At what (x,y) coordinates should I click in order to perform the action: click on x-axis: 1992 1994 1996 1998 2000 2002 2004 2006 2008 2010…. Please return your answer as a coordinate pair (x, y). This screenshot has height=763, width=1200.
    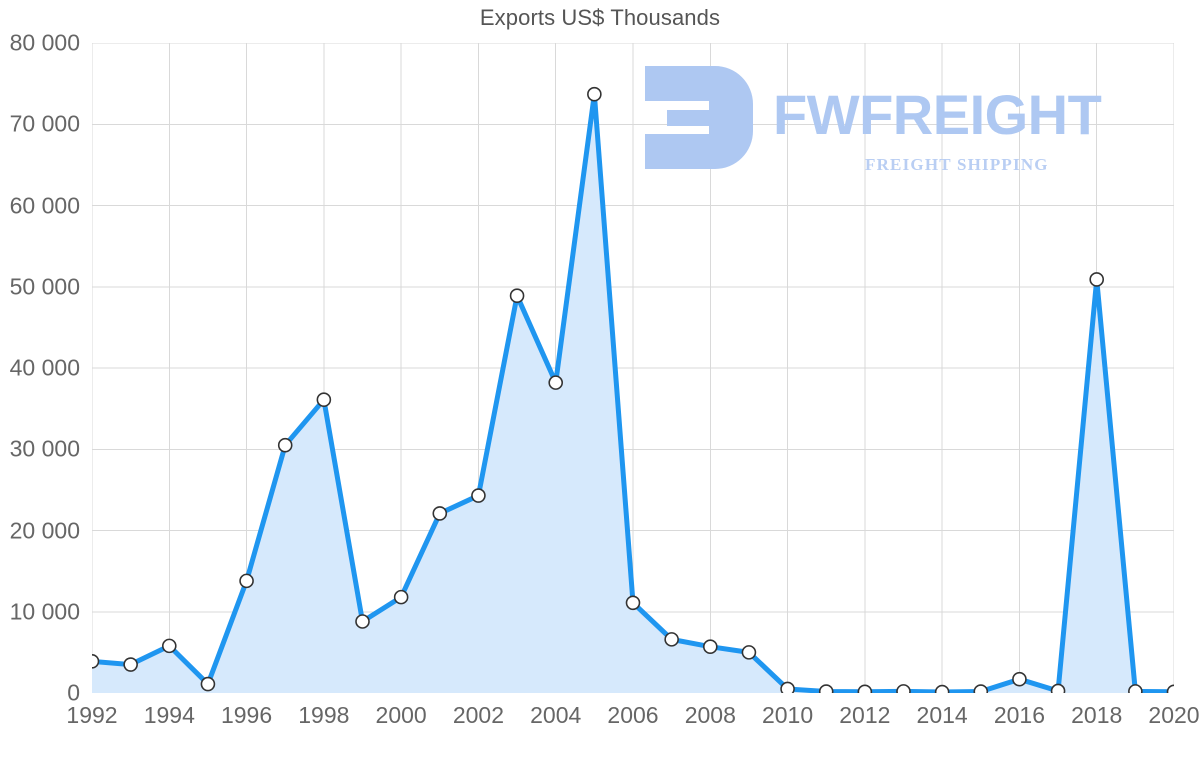
    Looking at the image, I should click on (632, 722).